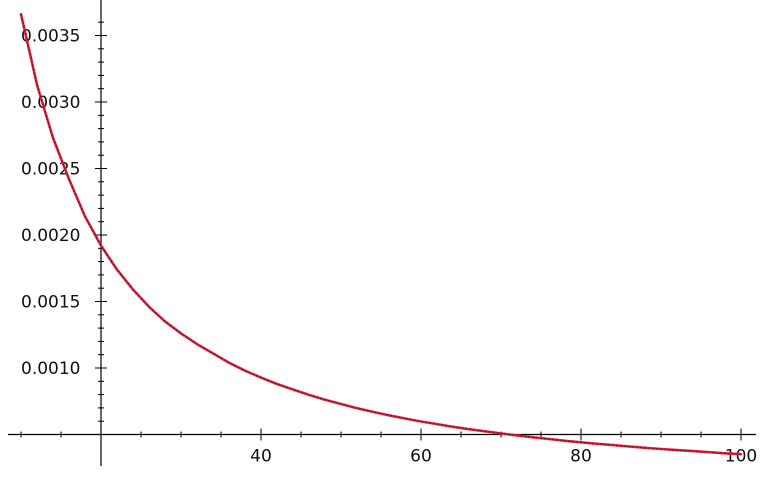  I want to click on x-tick-label: 100, so click(741, 457).